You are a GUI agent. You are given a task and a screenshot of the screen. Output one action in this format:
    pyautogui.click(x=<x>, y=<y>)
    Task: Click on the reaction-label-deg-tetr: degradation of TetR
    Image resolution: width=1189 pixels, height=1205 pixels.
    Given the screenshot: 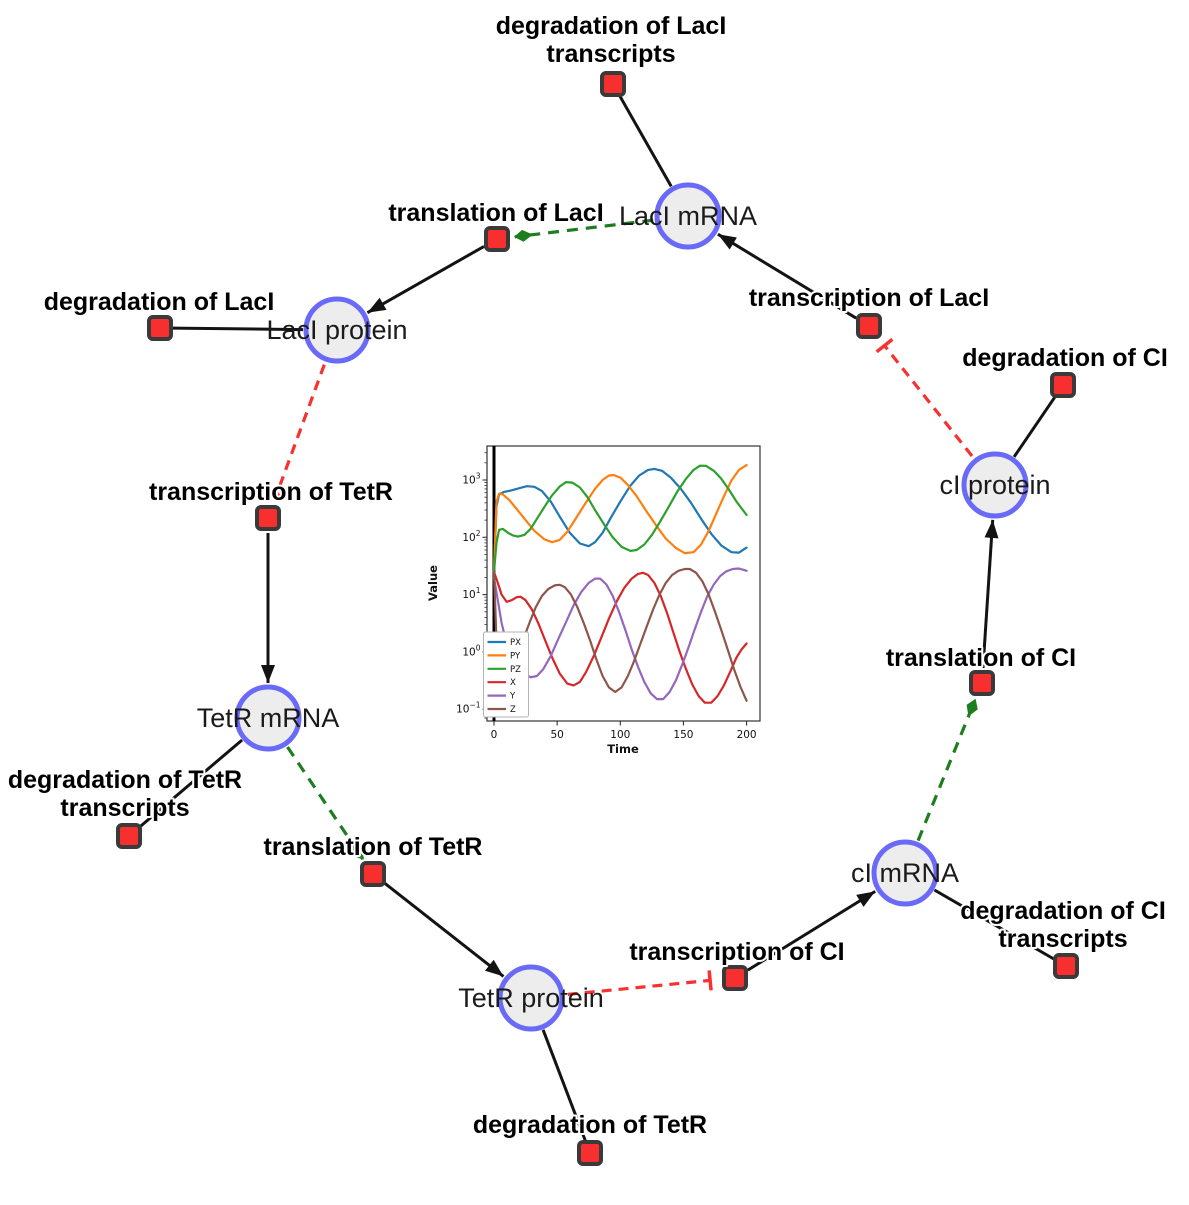 What is the action you would take?
    pyautogui.click(x=590, y=1125)
    